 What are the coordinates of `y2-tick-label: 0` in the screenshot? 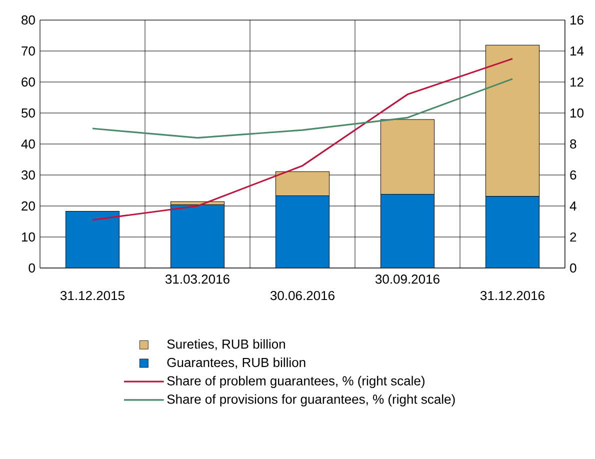 It's located at (573, 268).